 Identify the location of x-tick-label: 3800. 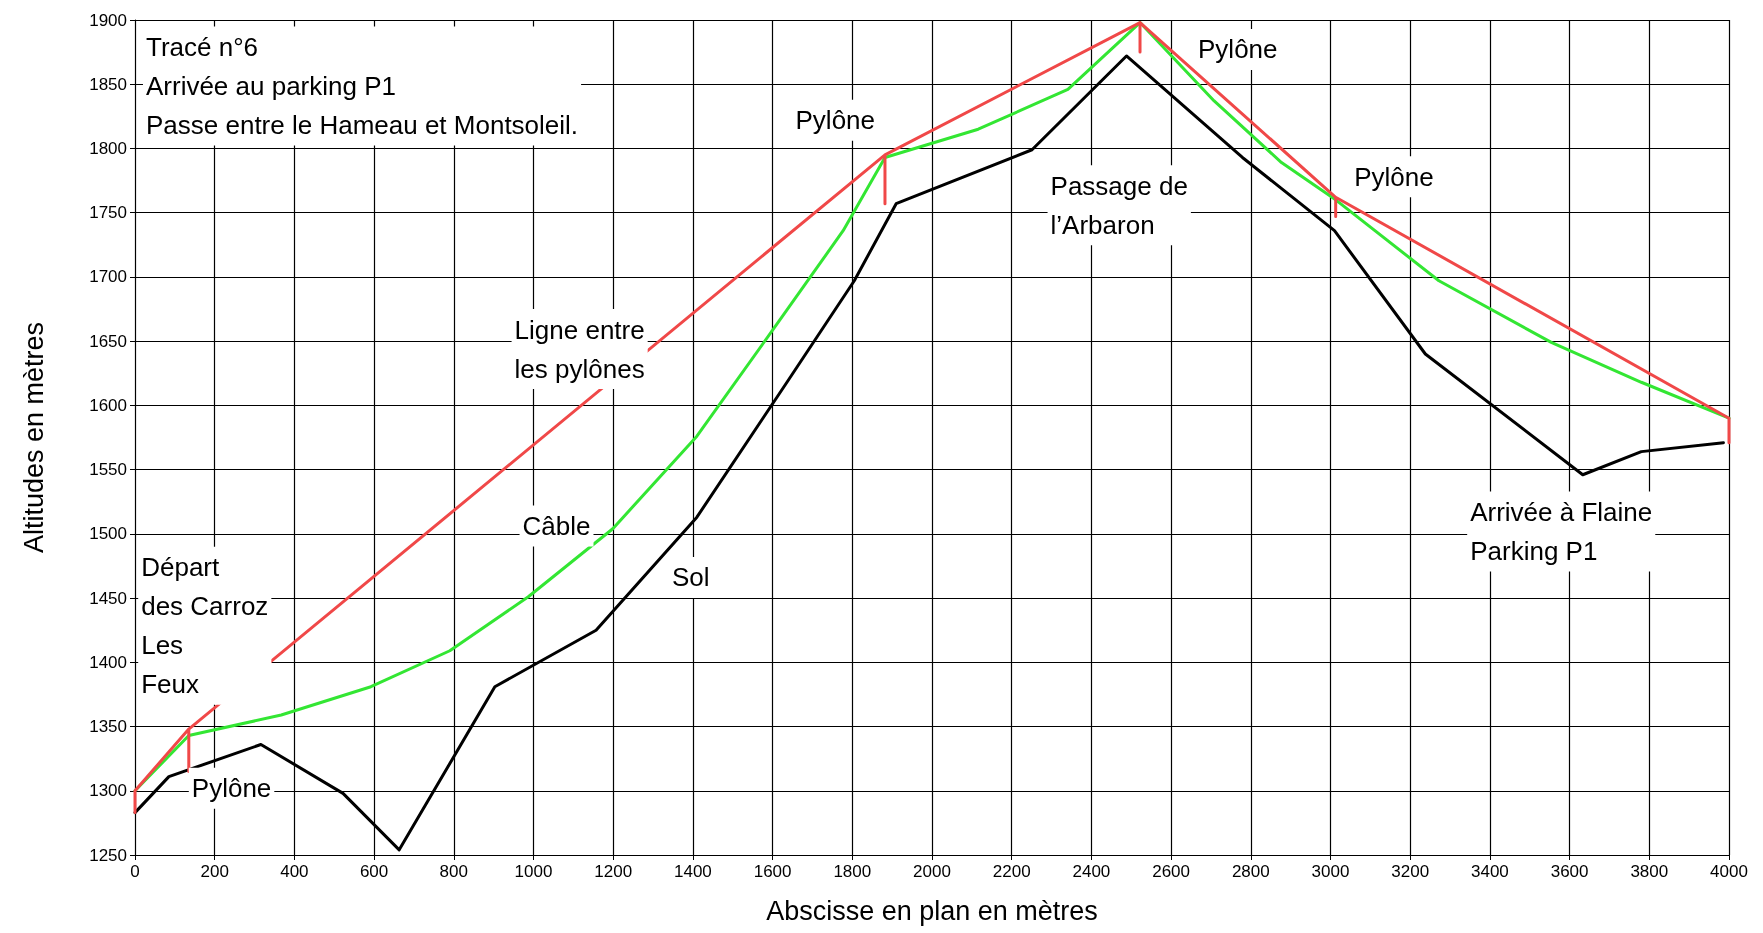
(1649, 871).